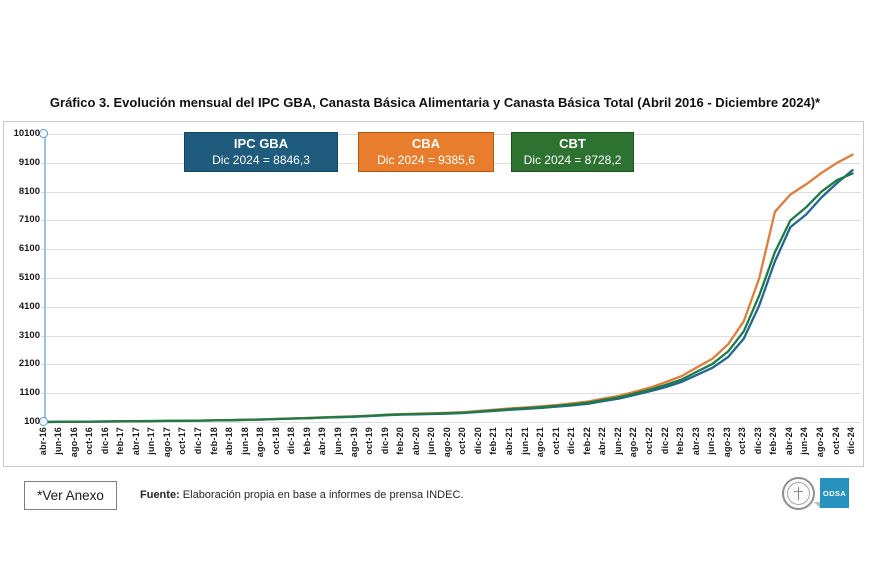 The width and height of the screenshot is (870, 580). Describe the element at coordinates (426, 159) in the screenshot. I see `legend-value-cba: Dic 2024 = 9385,6` at that location.